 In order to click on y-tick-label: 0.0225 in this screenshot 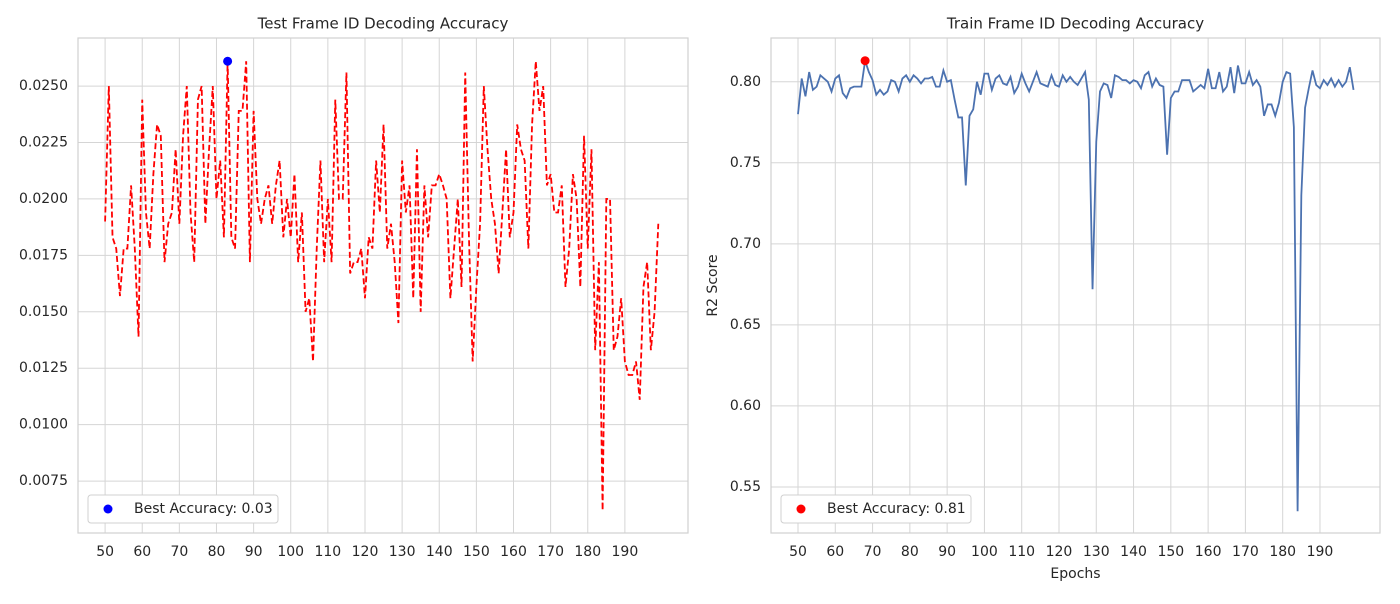, I will do `click(43, 143)`.